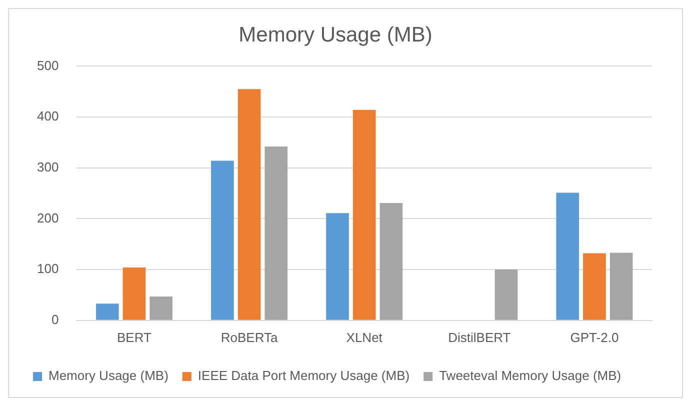  I want to click on legend-label: IEEE Data Port Memory Usage (MB), so click(304, 376).